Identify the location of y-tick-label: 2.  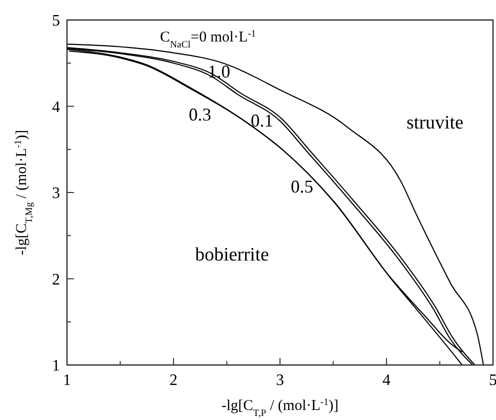
(56, 279).